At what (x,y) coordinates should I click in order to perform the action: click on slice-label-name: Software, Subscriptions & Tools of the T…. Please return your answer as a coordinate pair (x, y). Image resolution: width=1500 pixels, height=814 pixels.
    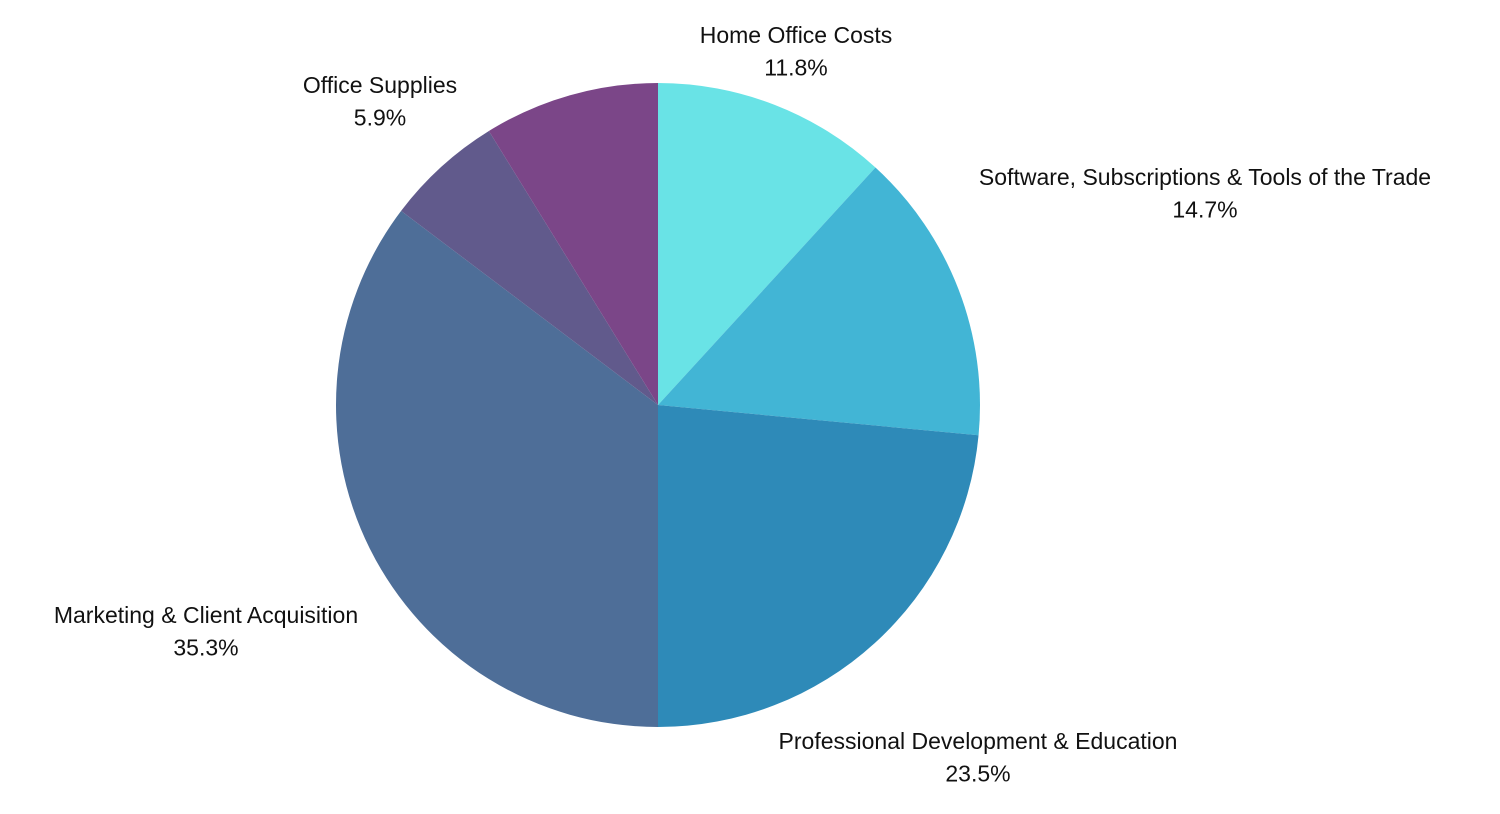
    Looking at the image, I should click on (1205, 177).